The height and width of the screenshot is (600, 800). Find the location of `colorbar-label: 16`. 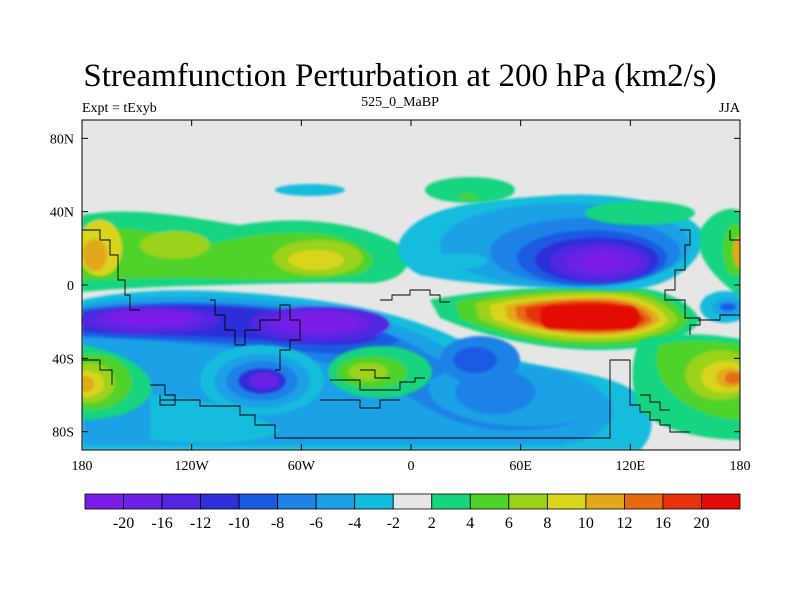

colorbar-label: 16 is located at coordinates (663, 523).